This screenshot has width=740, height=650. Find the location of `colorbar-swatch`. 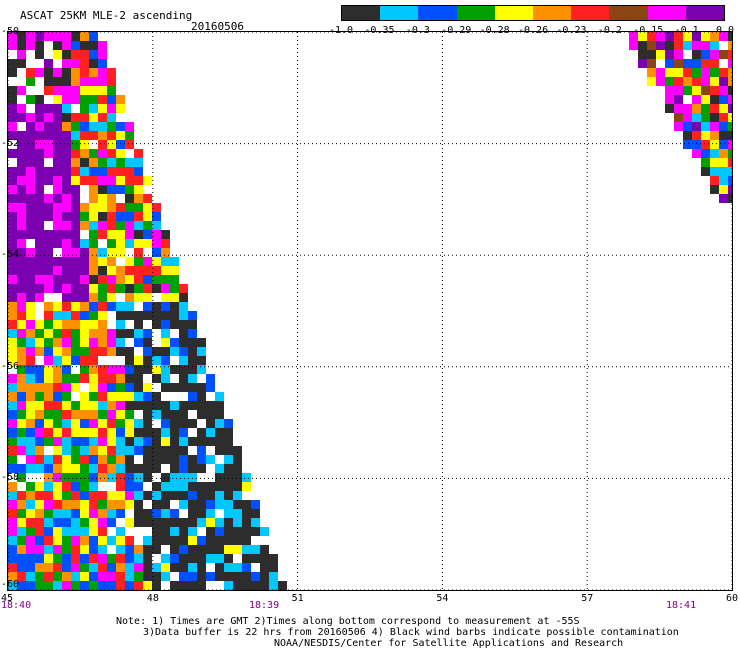

colorbar-swatch is located at coordinates (590, 13).